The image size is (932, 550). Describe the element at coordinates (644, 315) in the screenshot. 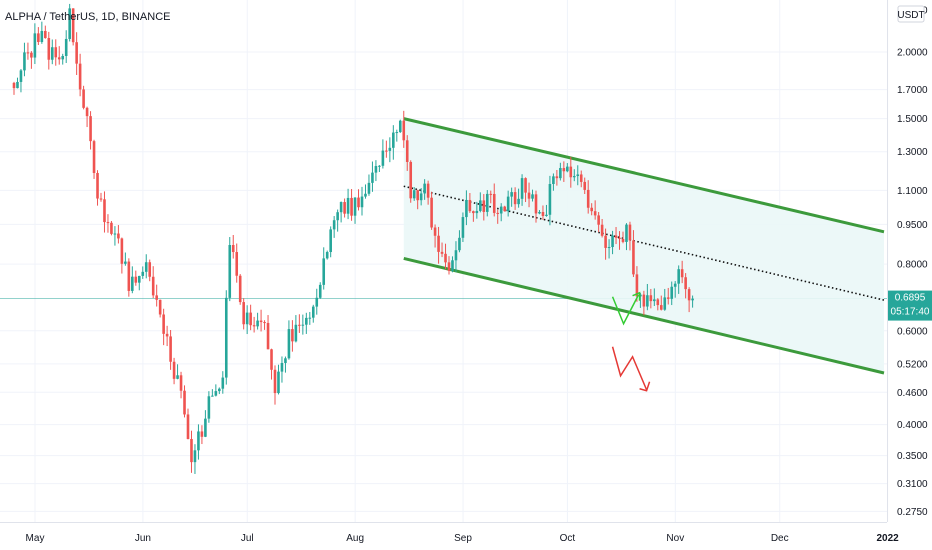

I see `channel-lower-line` at that location.